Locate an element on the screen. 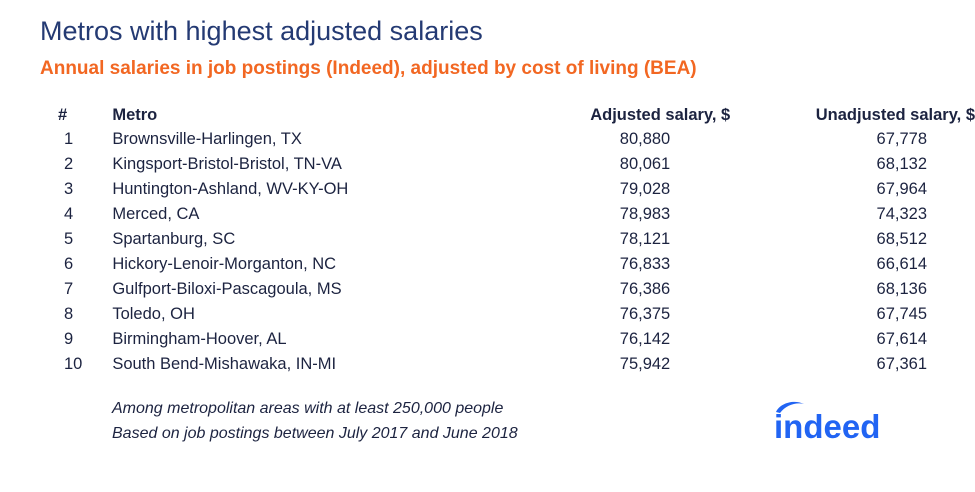 The width and height of the screenshot is (975, 492). metro-cell: Merced, CA is located at coordinates (156, 214).